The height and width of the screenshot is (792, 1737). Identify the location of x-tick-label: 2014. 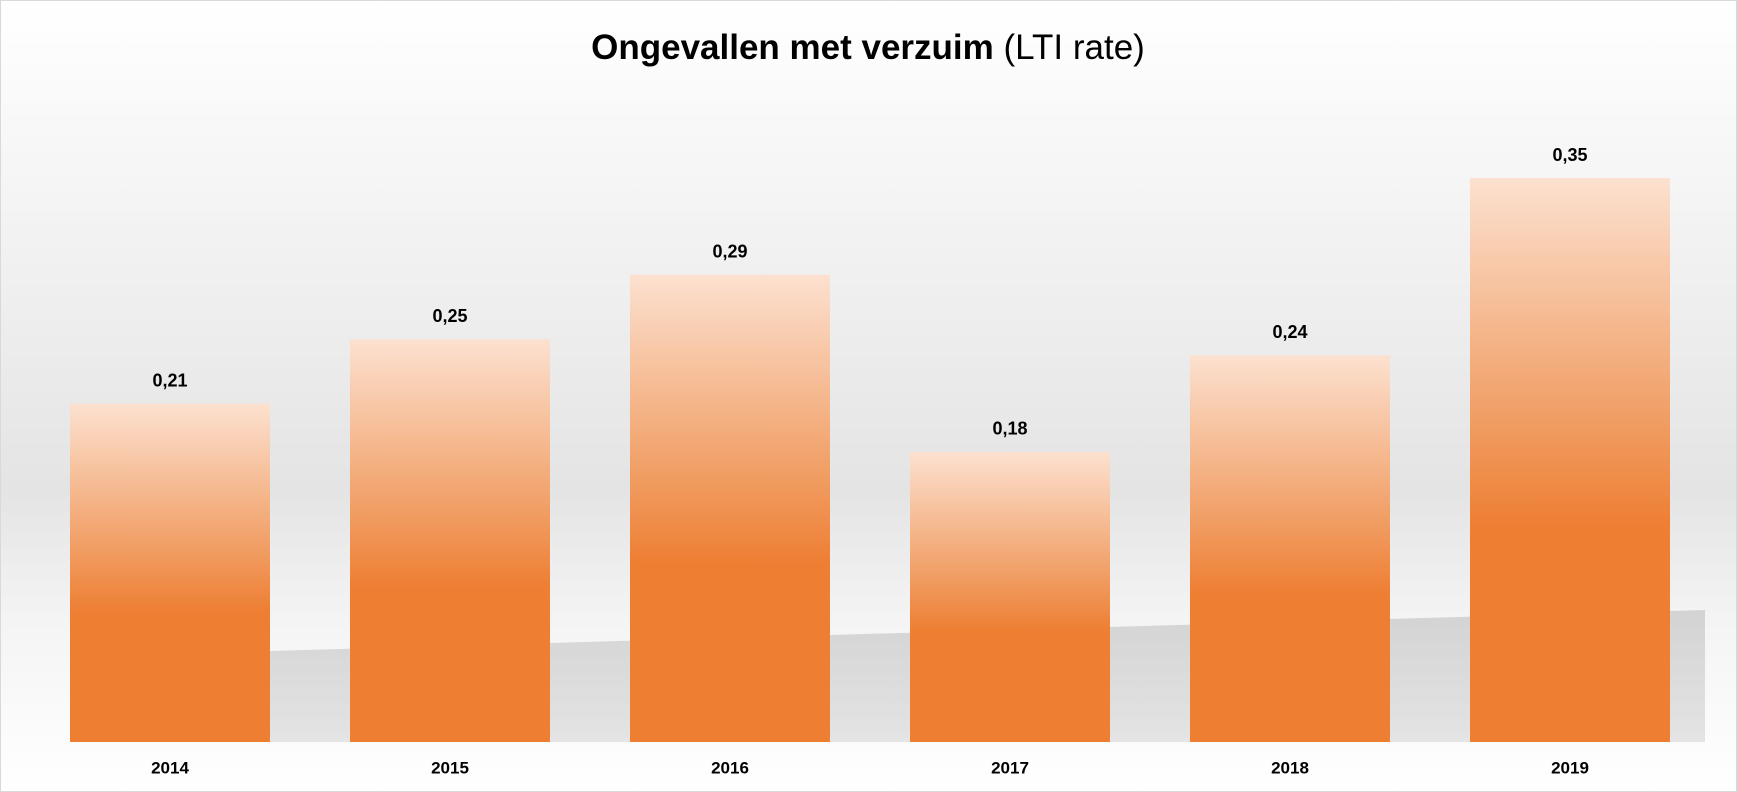
(170, 767).